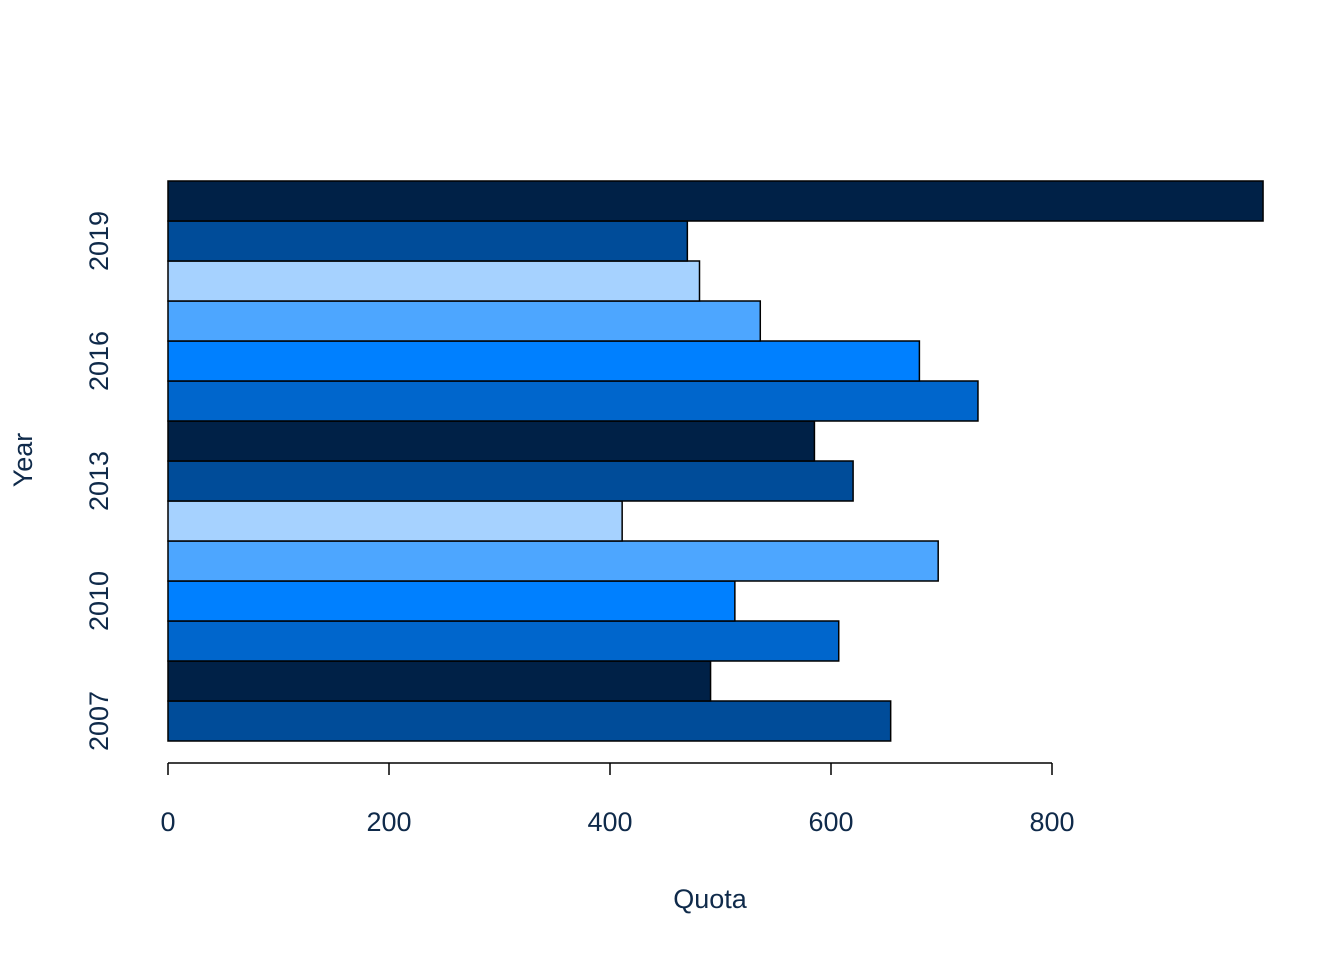  Describe the element at coordinates (167, 822) in the screenshot. I see `x-tick-label: 0` at that location.